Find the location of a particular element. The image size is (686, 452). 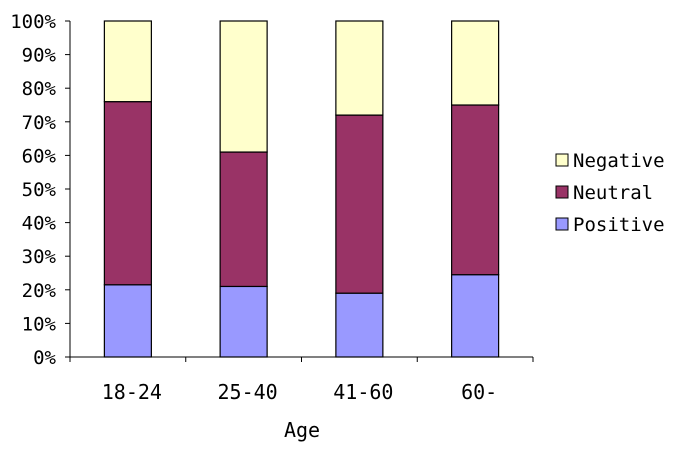

y-tick-label: 80% is located at coordinates (39, 89).